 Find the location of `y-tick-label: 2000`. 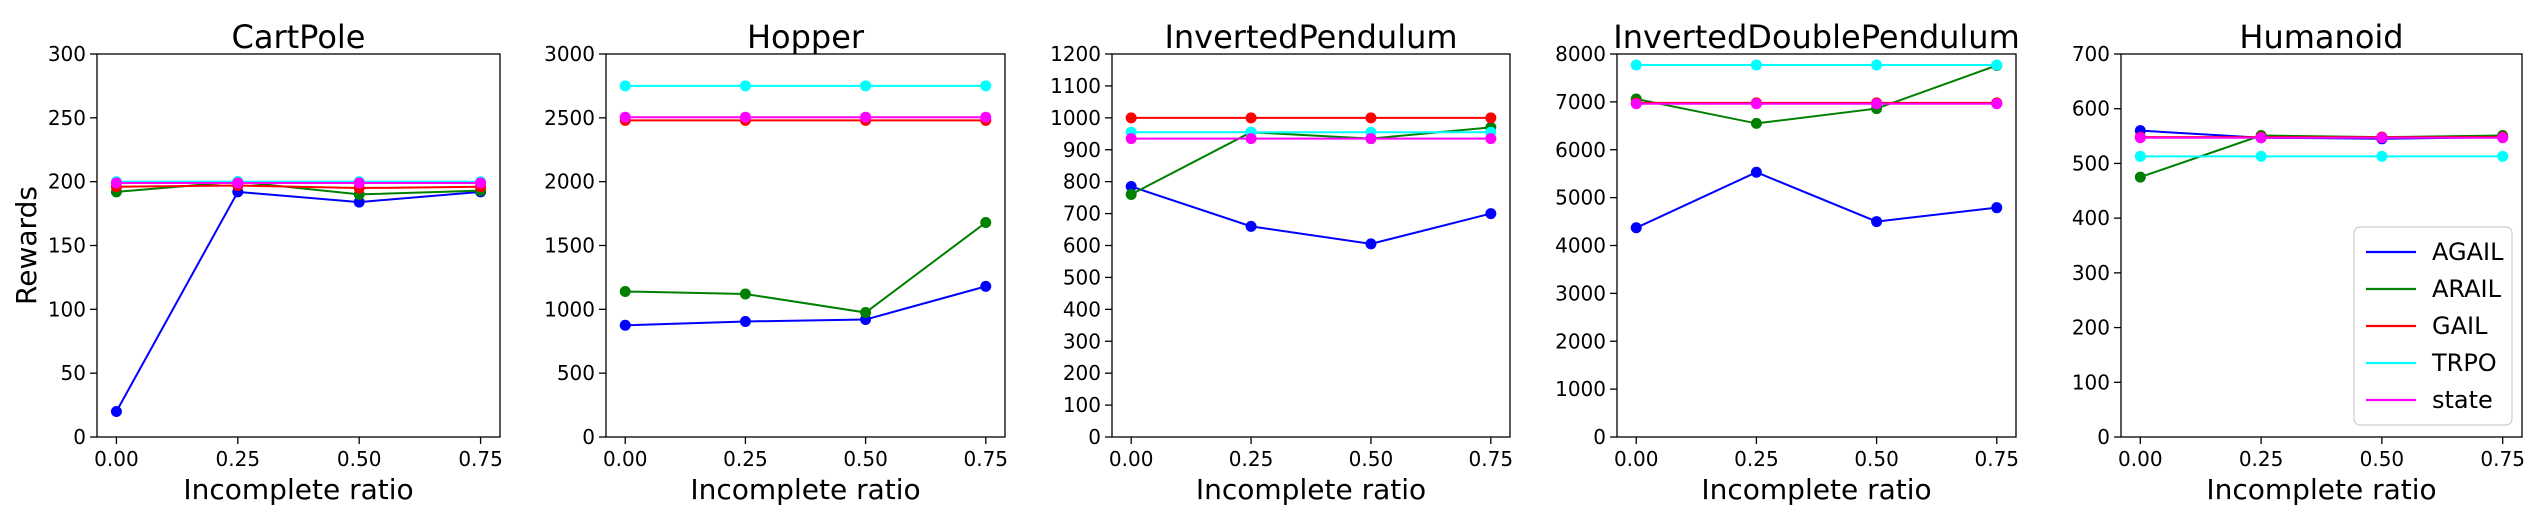

y-tick-label: 2000 is located at coordinates (569, 182).